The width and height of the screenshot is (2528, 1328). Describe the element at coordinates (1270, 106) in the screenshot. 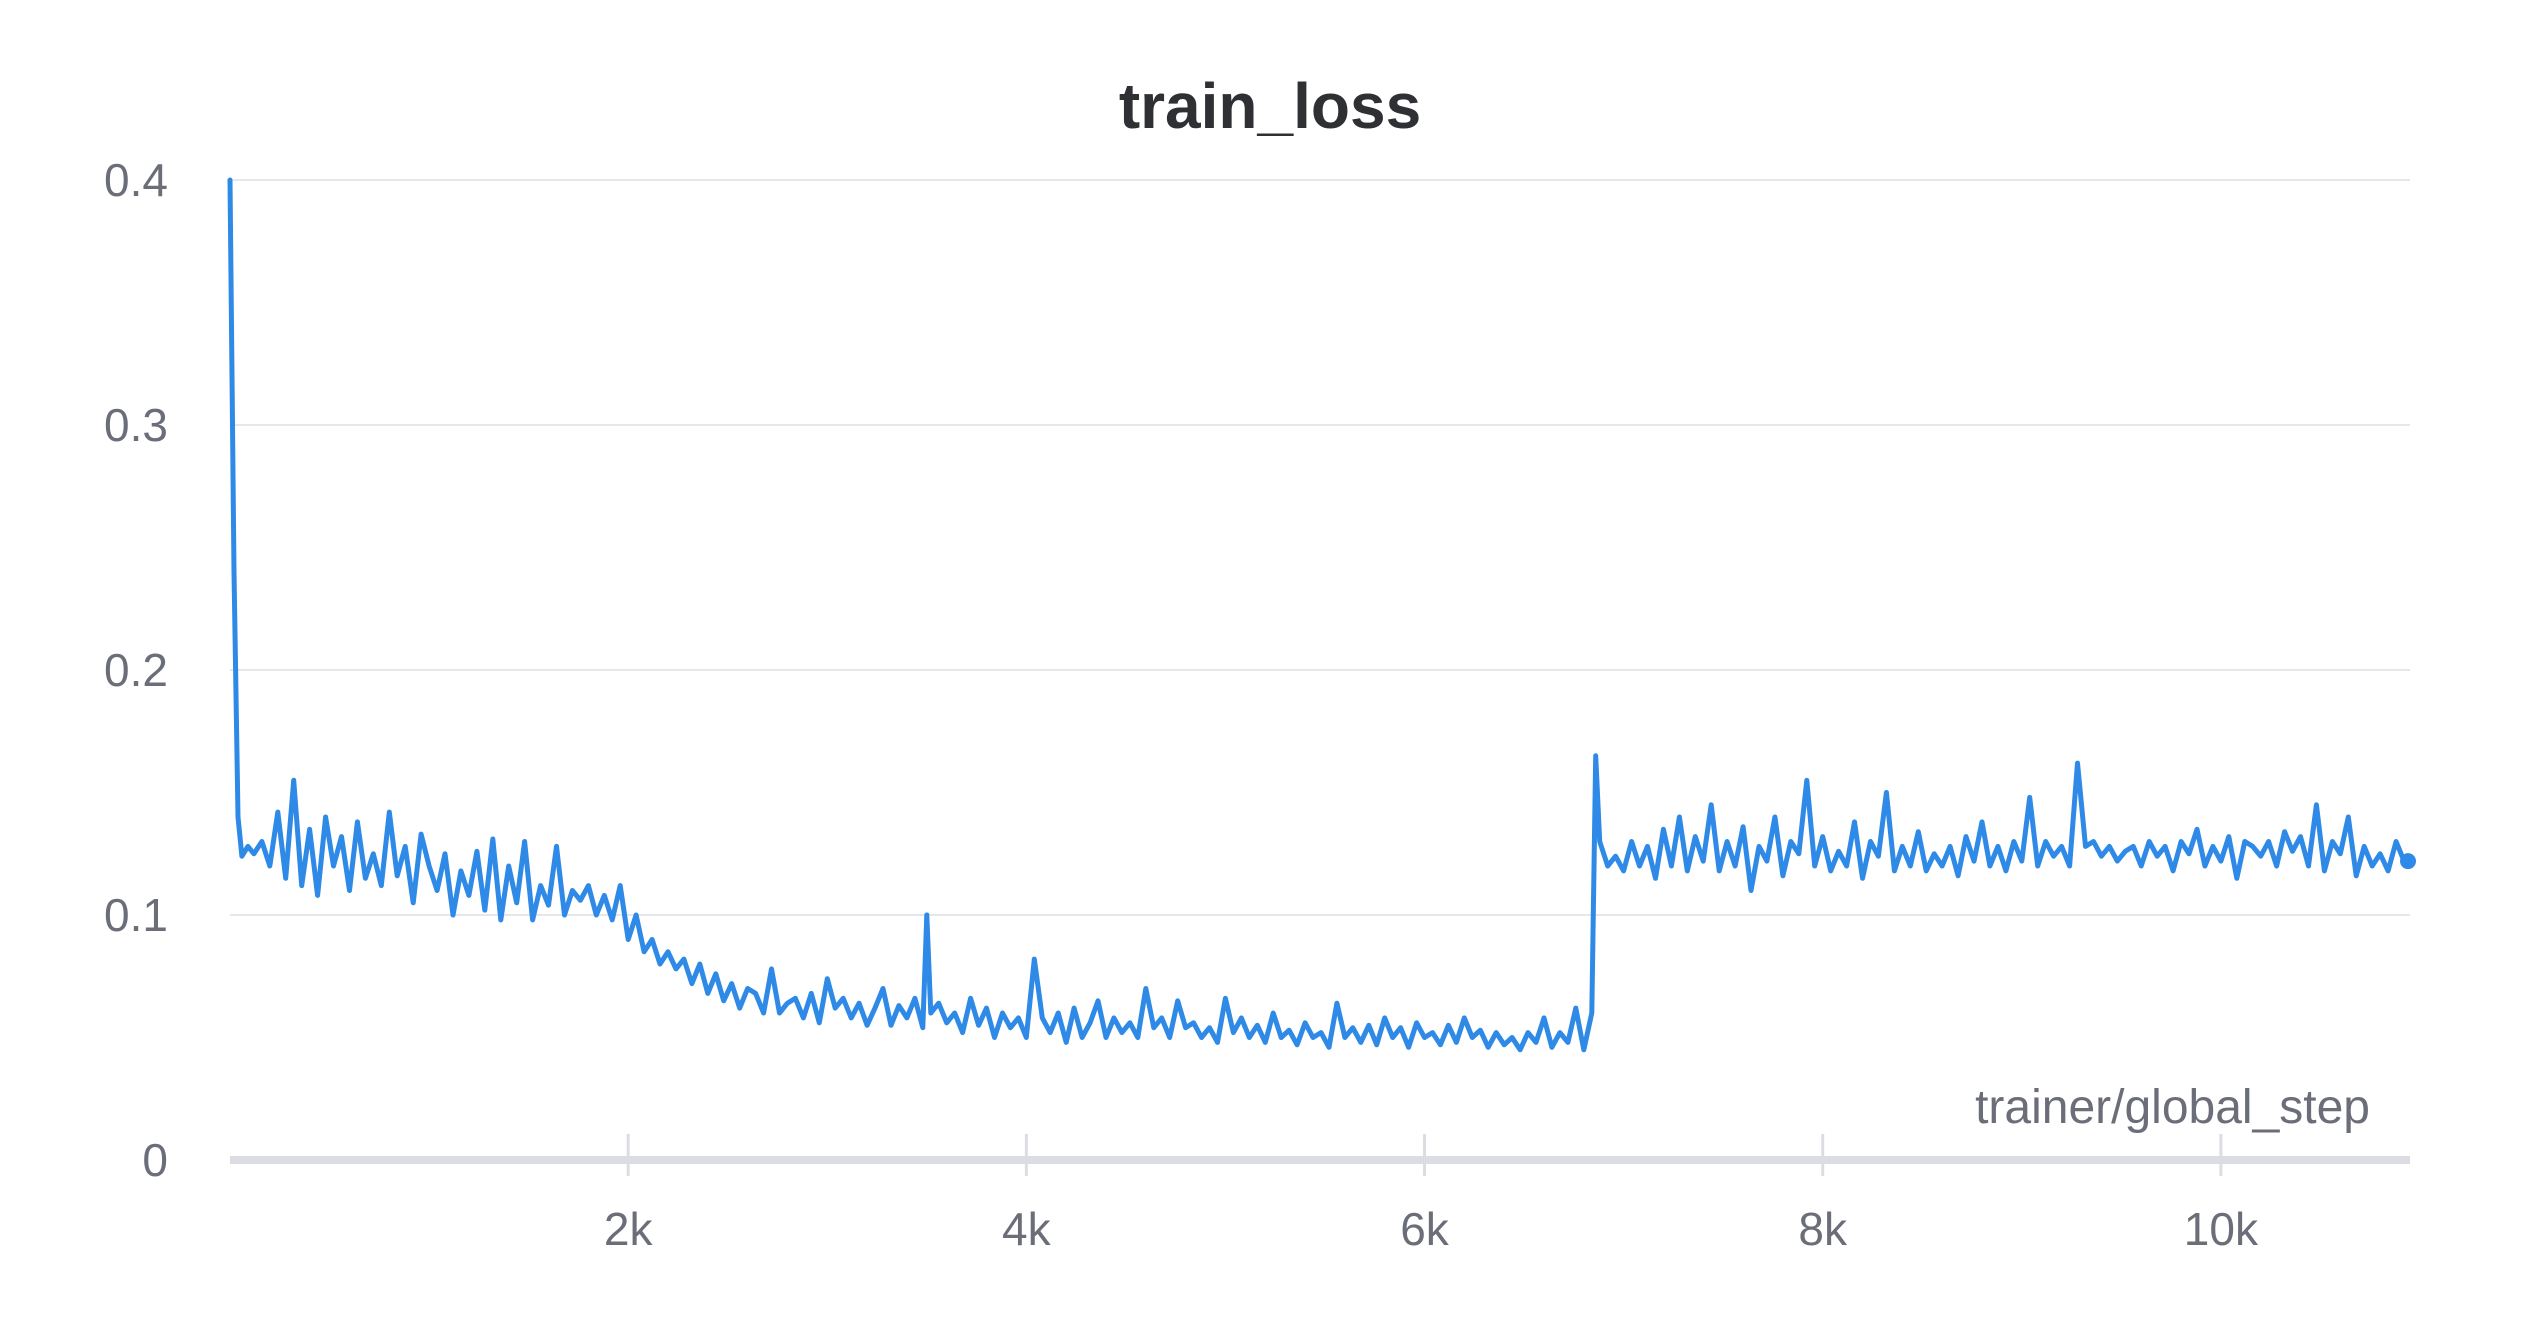

I see `chart-title: train_loss` at that location.